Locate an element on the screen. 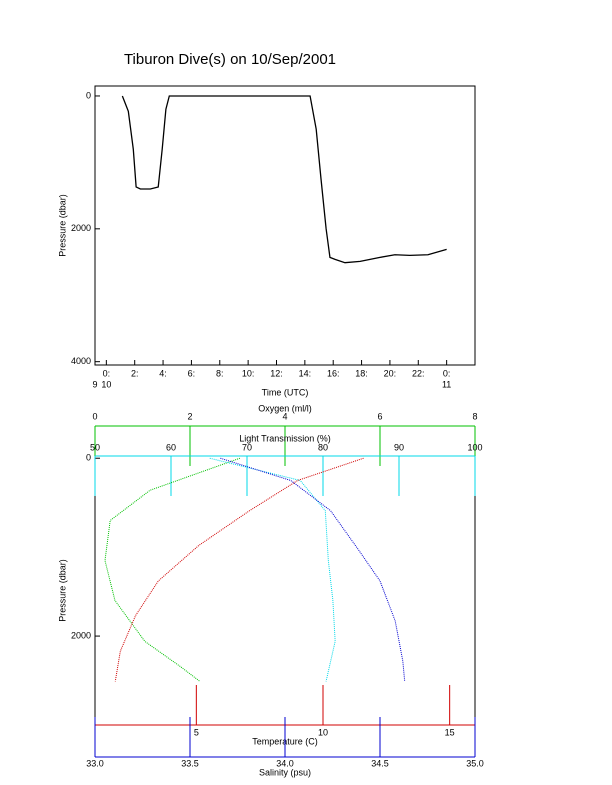 This screenshot has width=612, height=785. x-tick-label: 16: is located at coordinates (333, 373).